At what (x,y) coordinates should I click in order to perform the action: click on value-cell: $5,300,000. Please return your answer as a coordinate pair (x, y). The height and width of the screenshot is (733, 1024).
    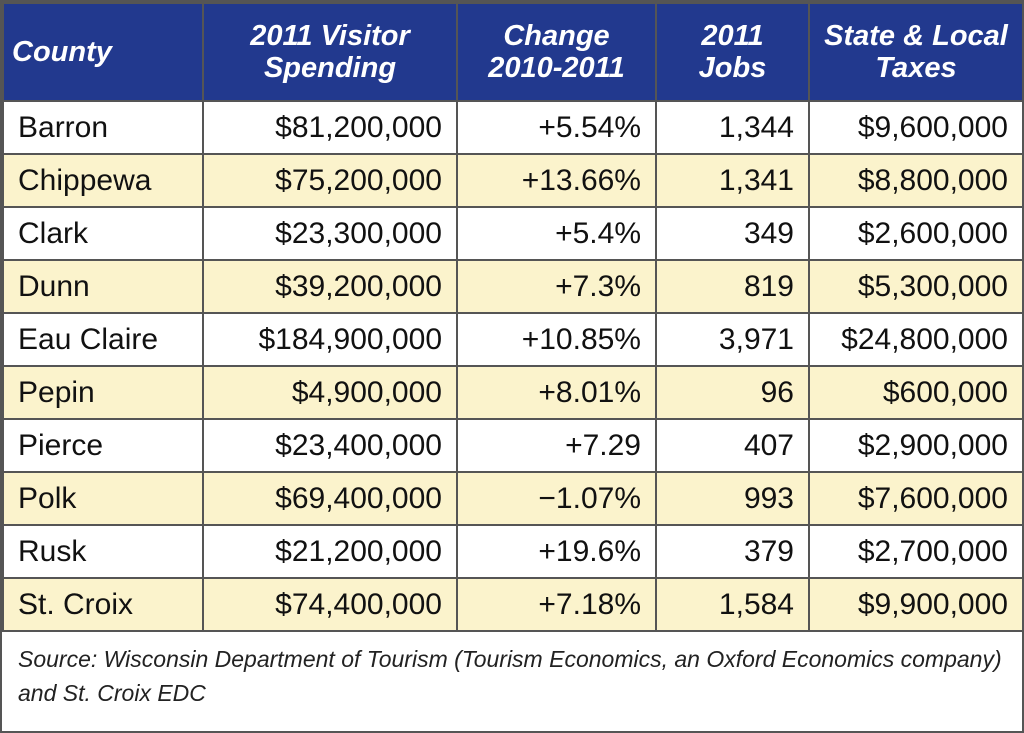
    Looking at the image, I should click on (916, 286).